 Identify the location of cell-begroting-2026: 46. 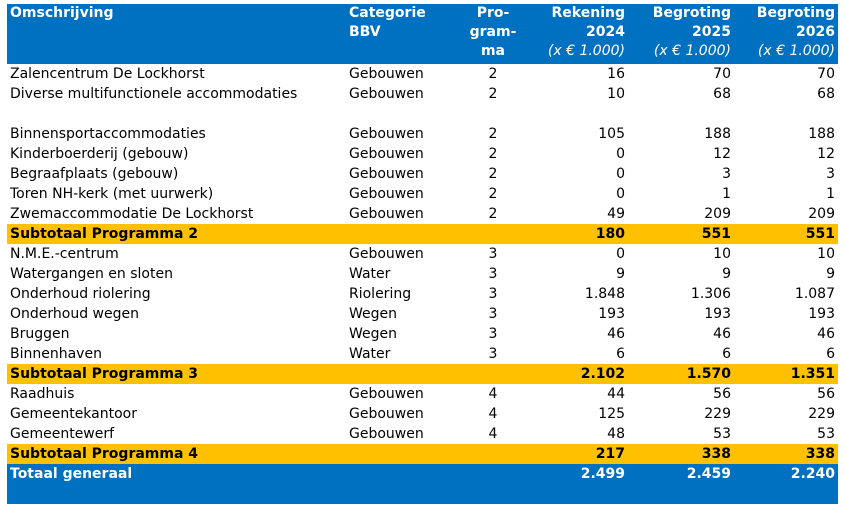
(826, 334).